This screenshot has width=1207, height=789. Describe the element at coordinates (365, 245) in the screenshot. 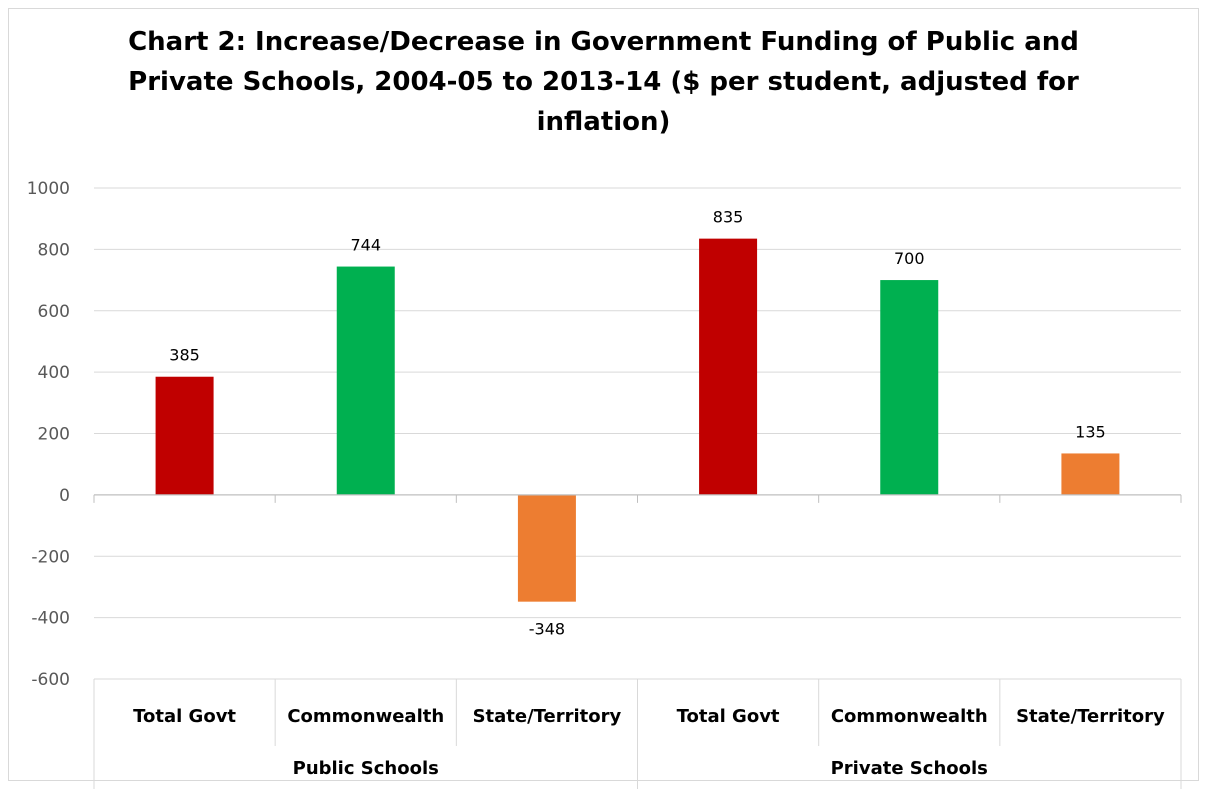

I see `data-label: 744` at that location.